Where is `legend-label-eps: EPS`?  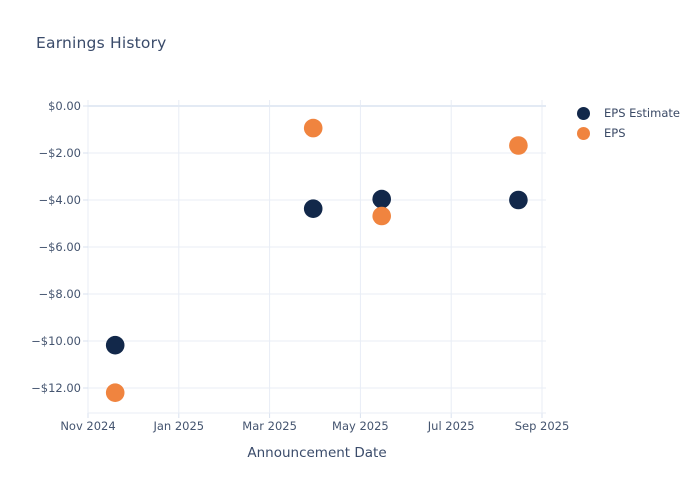 legend-label-eps: EPS is located at coordinates (615, 133).